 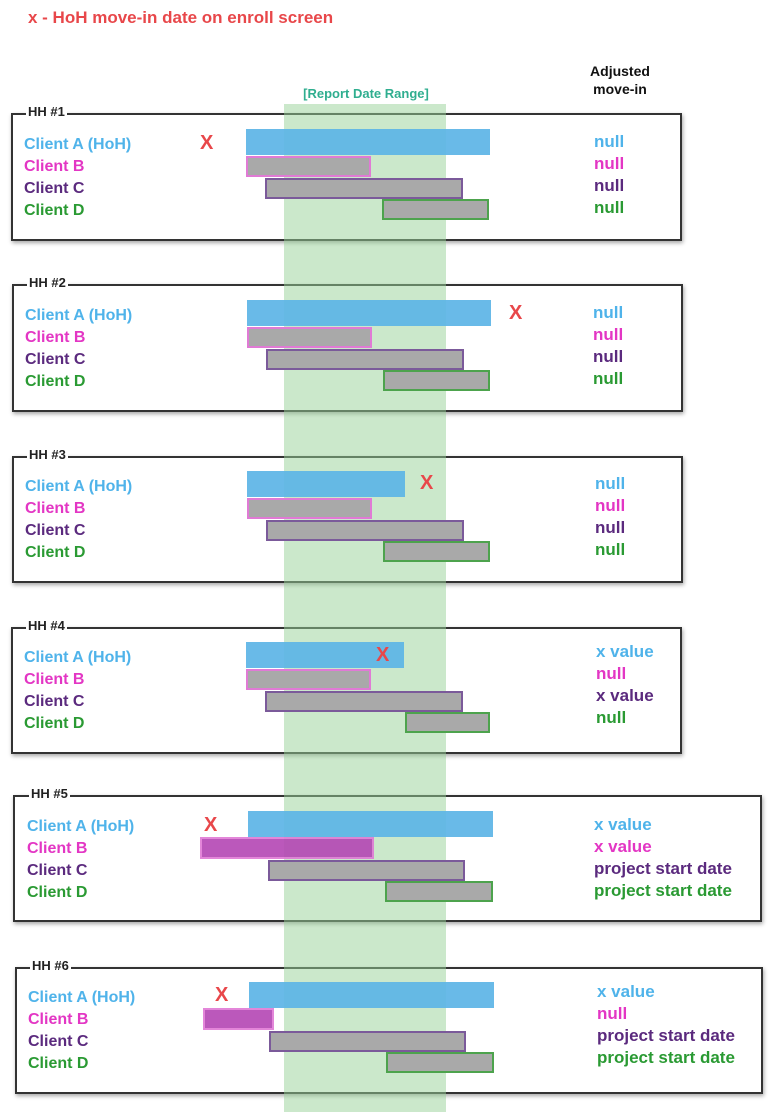 I want to click on hh1-client-c-bar, so click(x=364, y=188).